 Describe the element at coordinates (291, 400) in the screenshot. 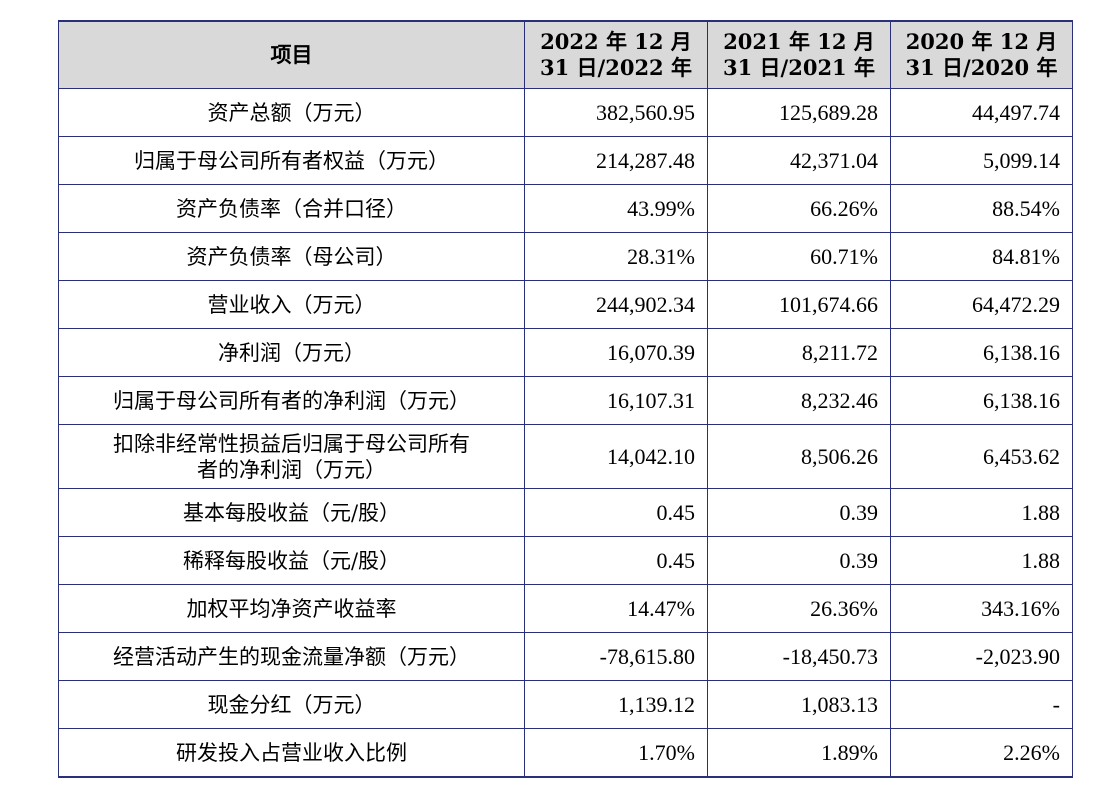

I see `row-label: 归属于母公司所有者的净利润（万元）` at that location.